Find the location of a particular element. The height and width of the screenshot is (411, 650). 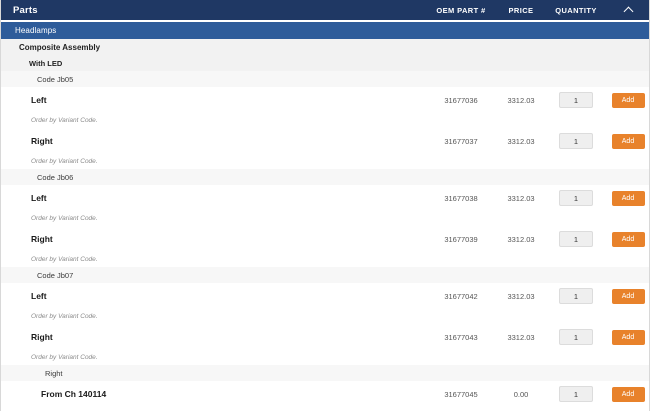

group-header-label: Code Jb07 is located at coordinates (55, 275).